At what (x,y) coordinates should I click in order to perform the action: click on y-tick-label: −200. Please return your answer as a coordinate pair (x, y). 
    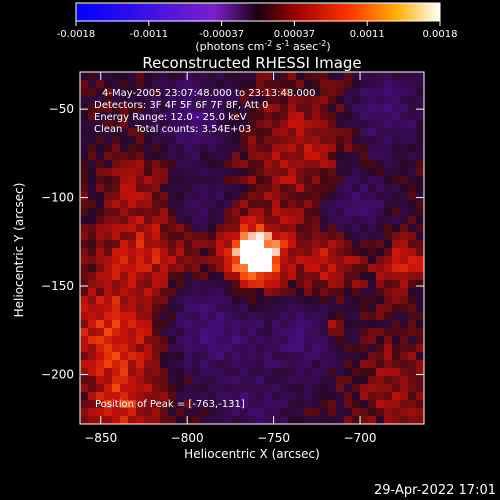
    Looking at the image, I should click on (57, 374).